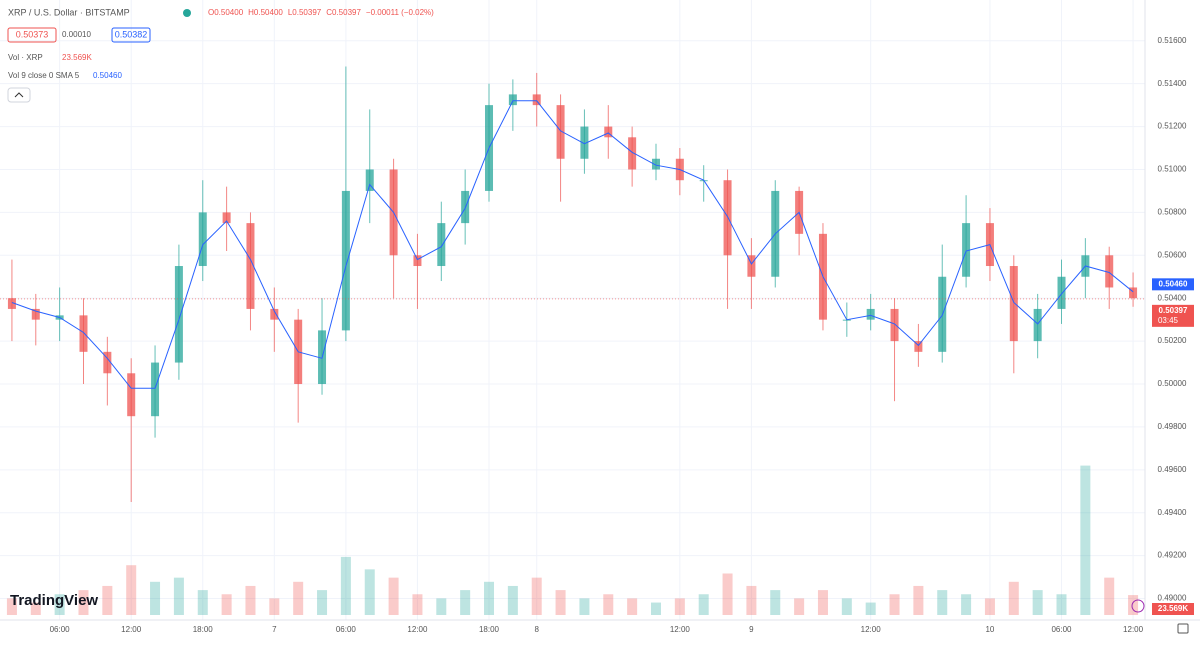 This screenshot has width=1200, height=647. Describe the element at coordinates (989, 629) in the screenshot. I see `x-tick-label: 10` at that location.